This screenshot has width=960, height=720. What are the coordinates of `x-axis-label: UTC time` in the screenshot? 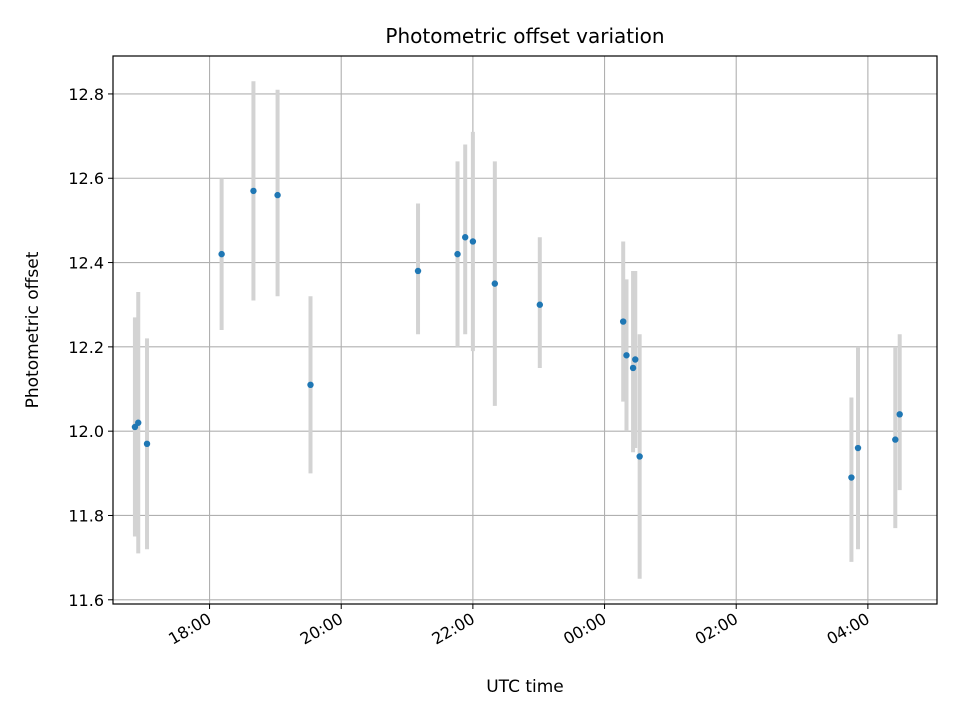 It's located at (525, 687).